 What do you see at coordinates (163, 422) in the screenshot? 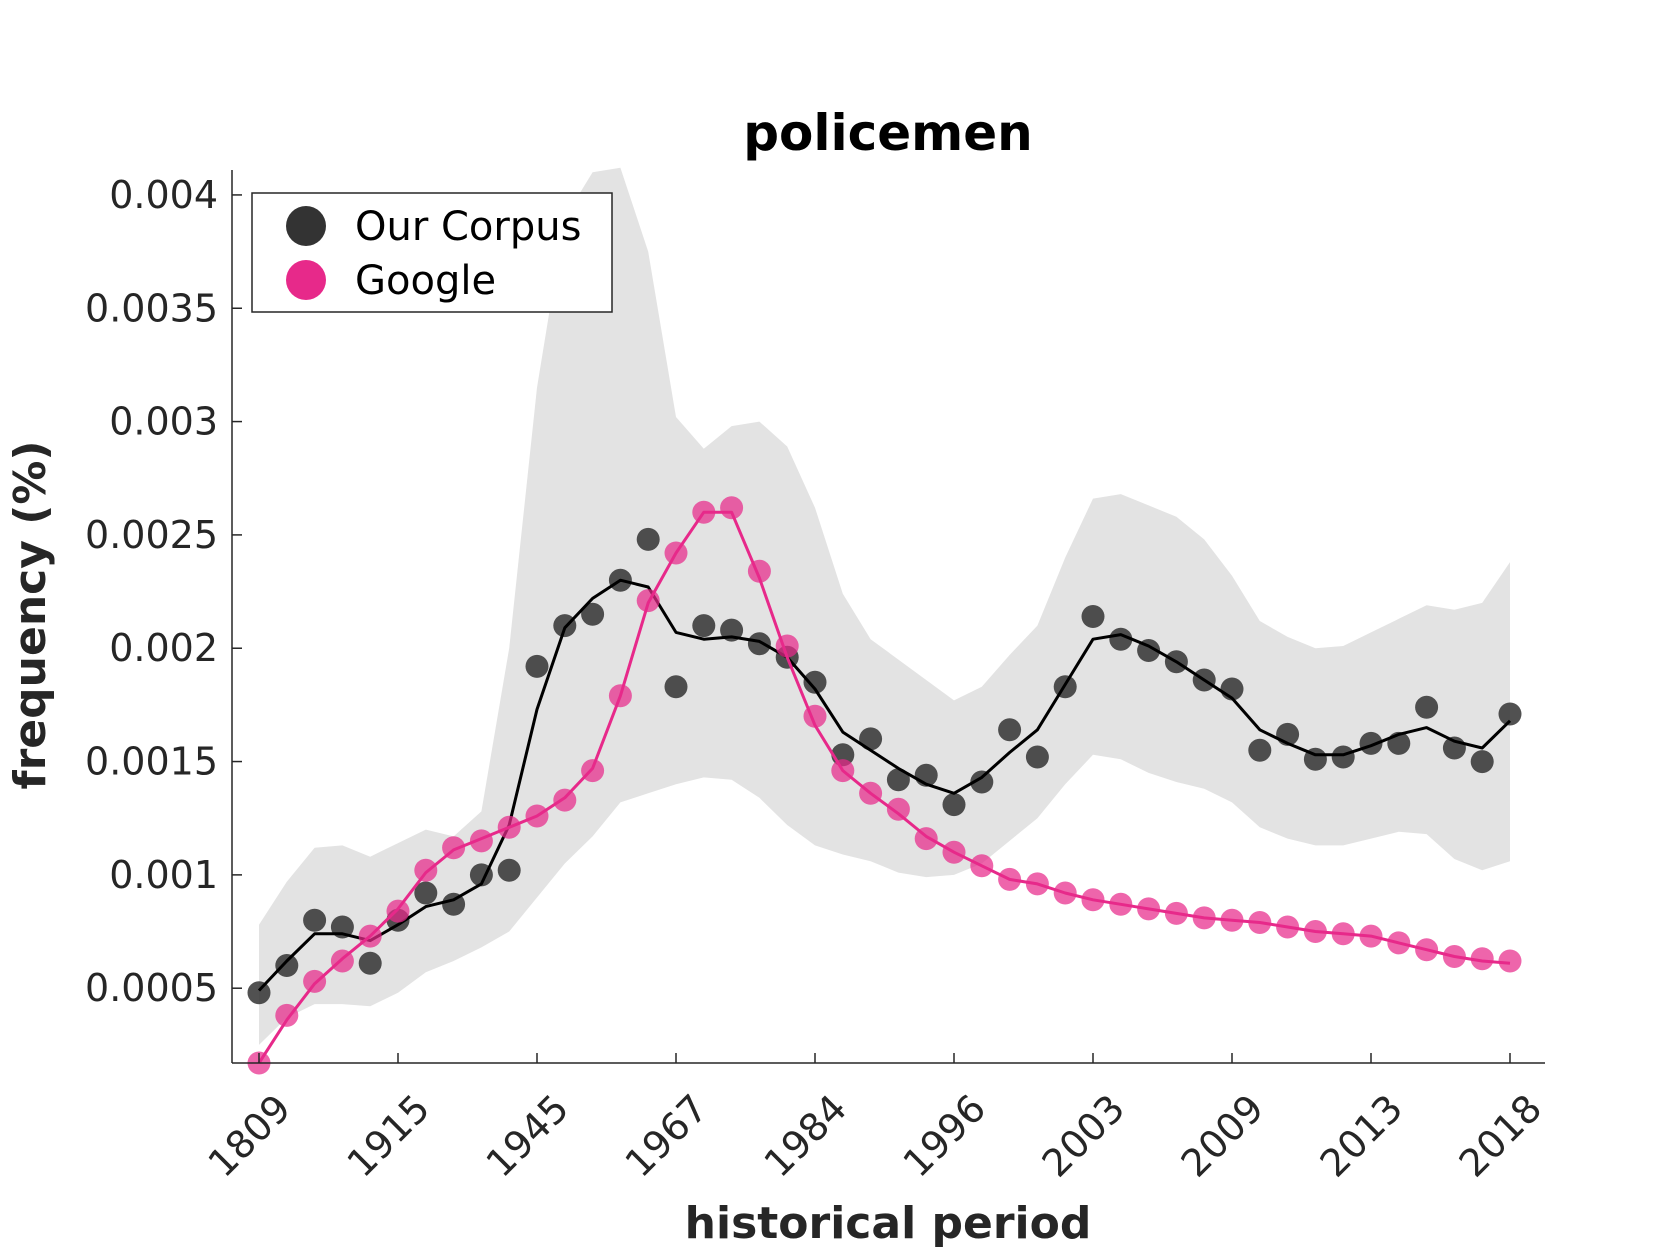
I see `y-tick-label: 0.003` at bounding box center [163, 422].